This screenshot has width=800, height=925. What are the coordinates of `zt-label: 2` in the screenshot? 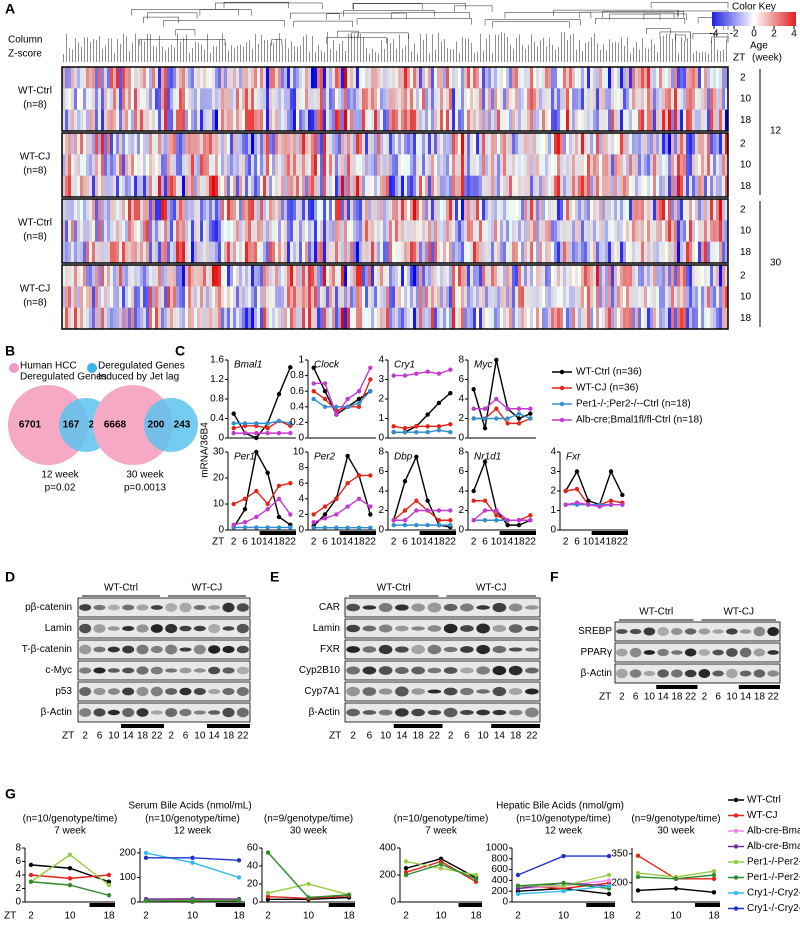 It's located at (743, 209).